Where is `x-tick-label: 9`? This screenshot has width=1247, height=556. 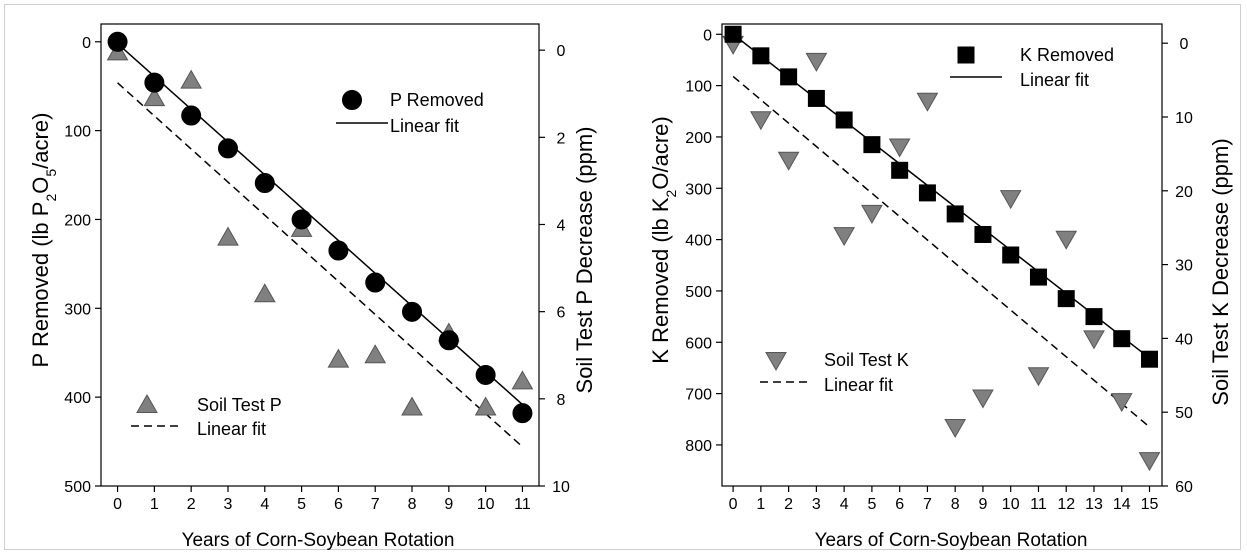
x-tick-label: 9 is located at coordinates (448, 504).